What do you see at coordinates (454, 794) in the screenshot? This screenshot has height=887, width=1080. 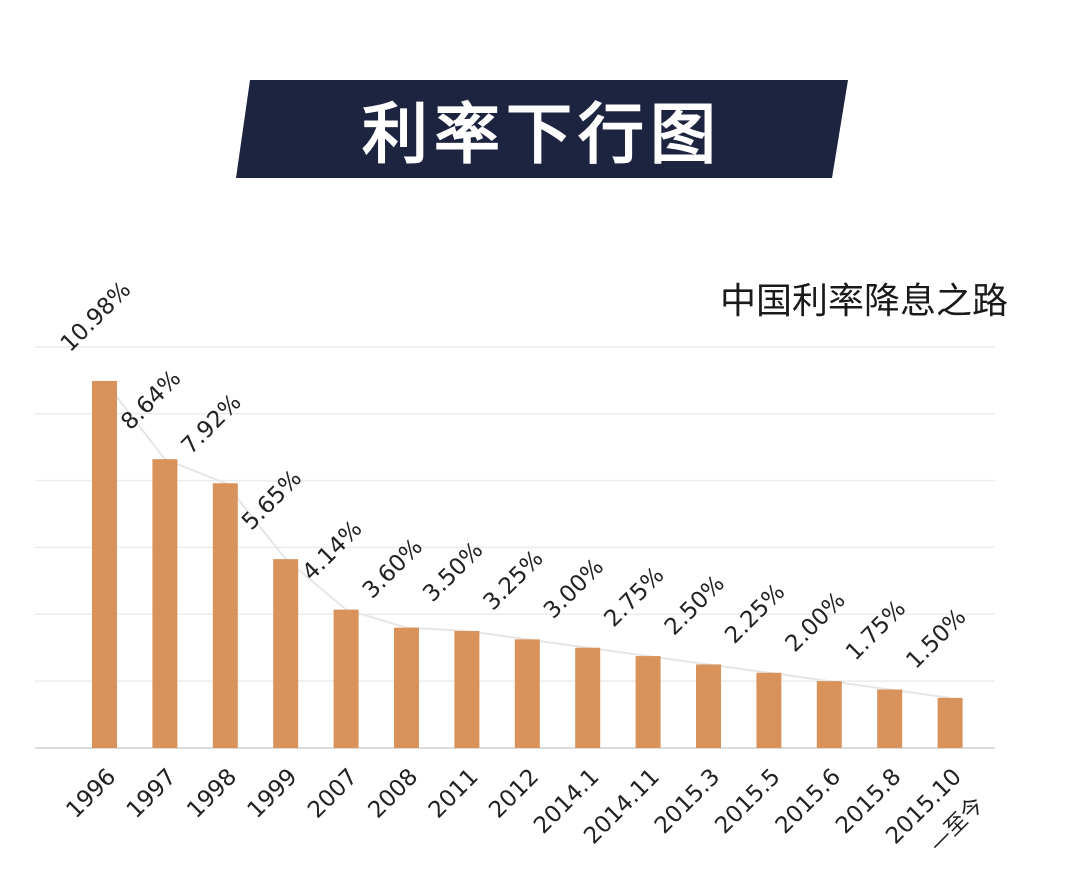 I see `x-tick-label: 2011` at bounding box center [454, 794].